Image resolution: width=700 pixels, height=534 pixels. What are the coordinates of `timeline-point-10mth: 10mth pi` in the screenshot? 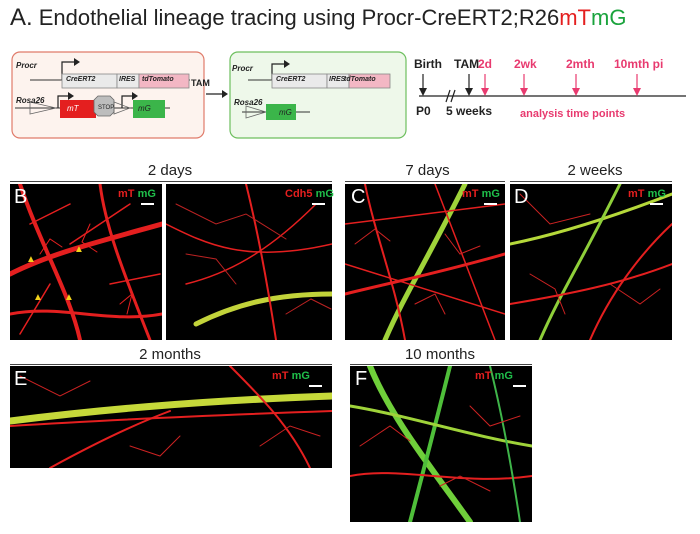 It's located at (639, 64).